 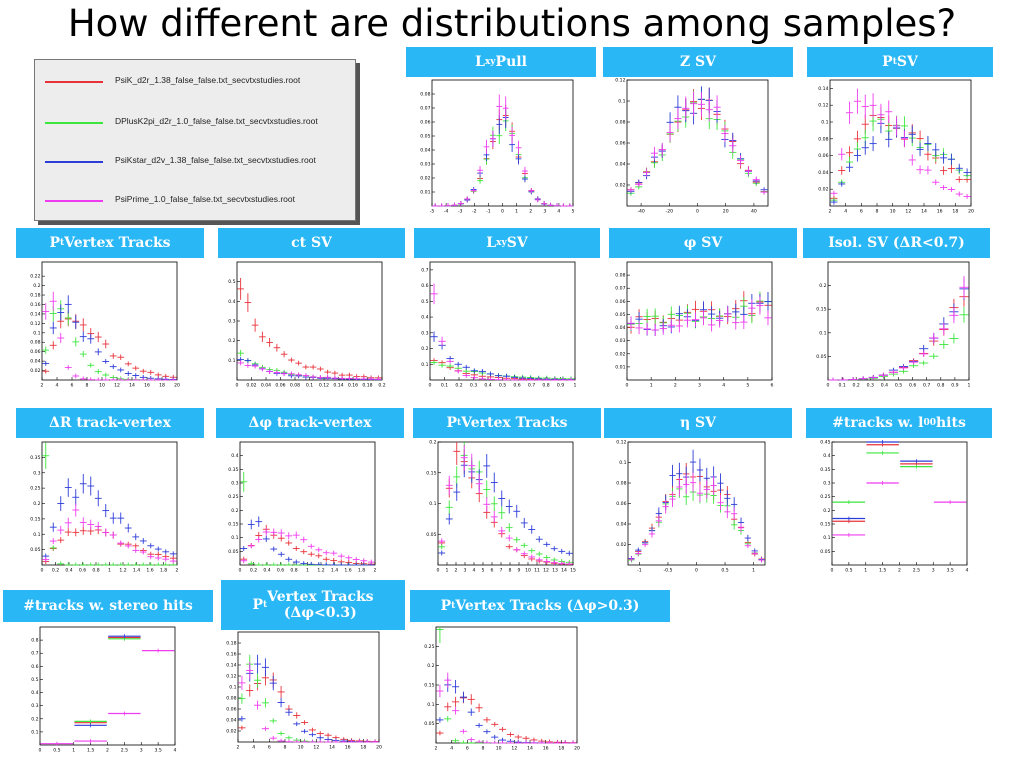 What do you see at coordinates (912, 386) in the screenshot?
I see `x-tick-label: 0.6` at bounding box center [912, 386].